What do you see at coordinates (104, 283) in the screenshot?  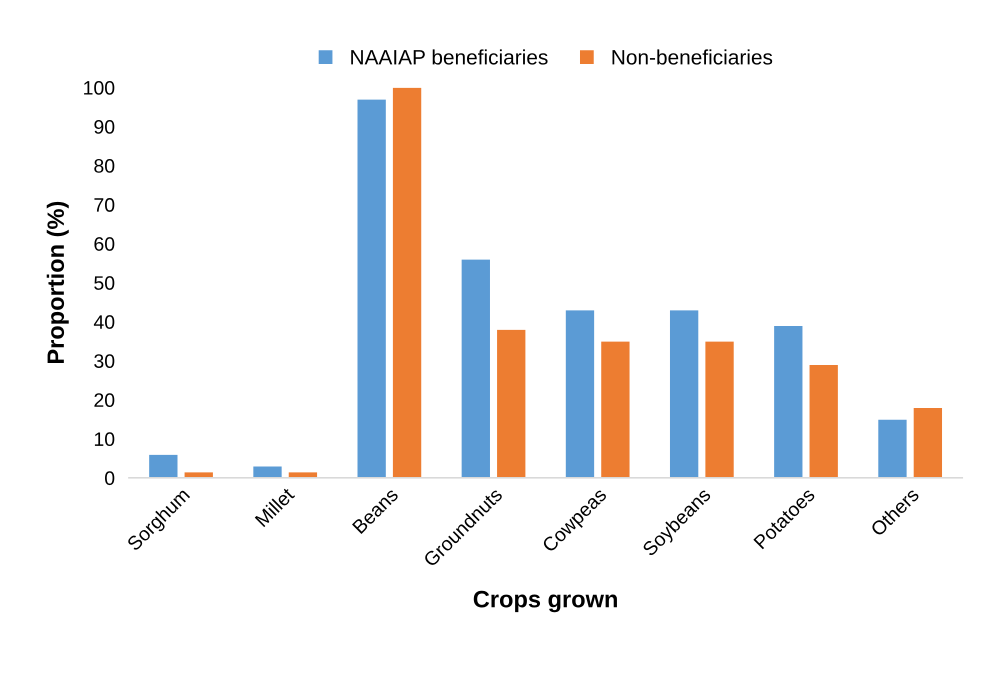 I see `y-tick-label: 50` at bounding box center [104, 283].